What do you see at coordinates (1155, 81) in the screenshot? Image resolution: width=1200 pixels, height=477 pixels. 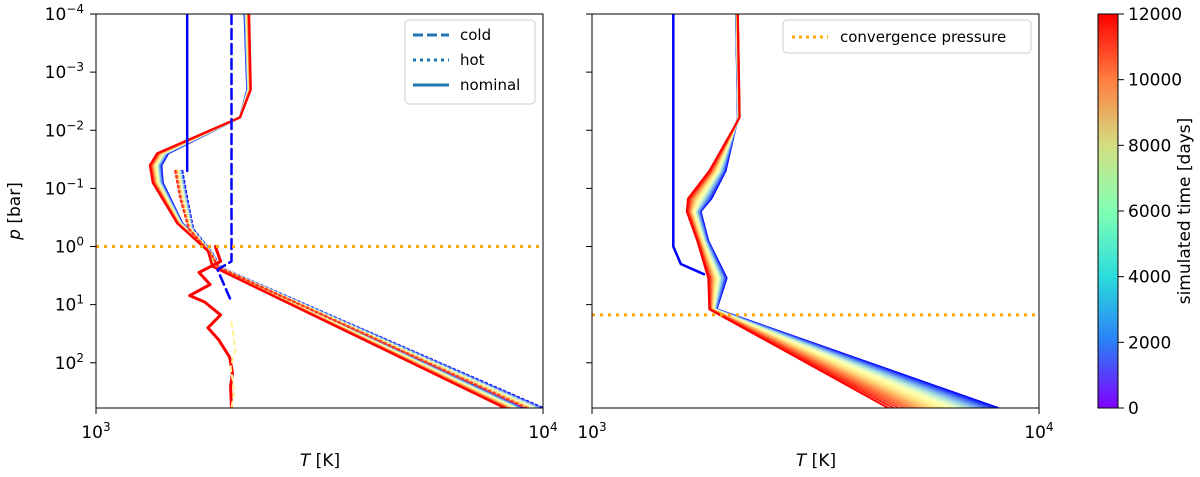 I see `colorbar-tick-label-5: 10000` at bounding box center [1155, 81].